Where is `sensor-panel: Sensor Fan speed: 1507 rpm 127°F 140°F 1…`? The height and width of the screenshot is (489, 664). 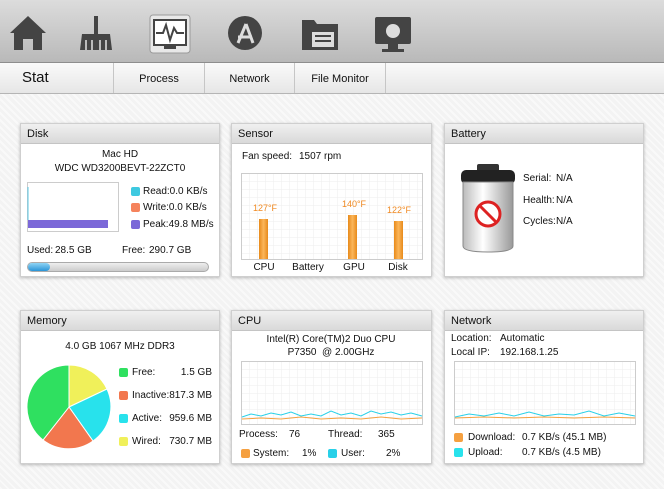 sensor-panel: Sensor Fan speed: 1507 rpm 127°F 140°F 1… is located at coordinates (331, 200).